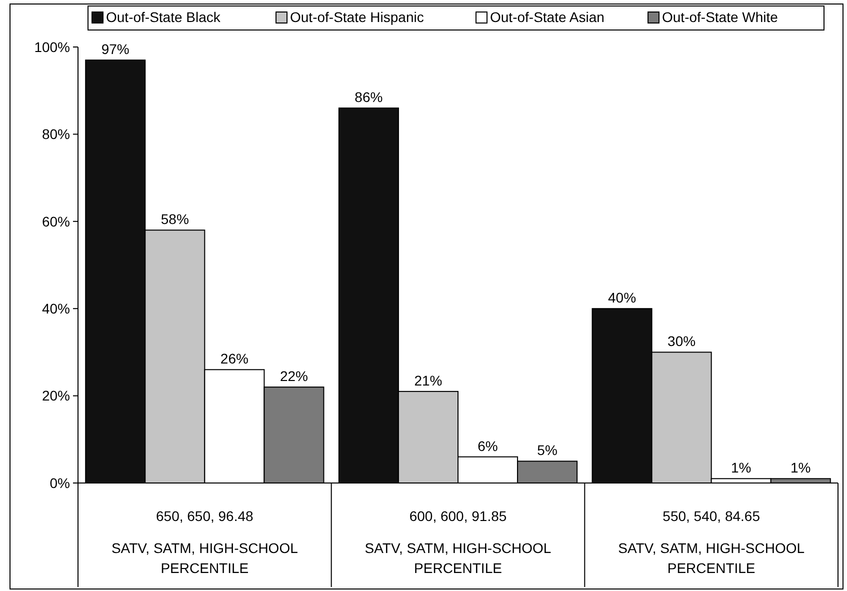 The width and height of the screenshot is (847, 591). What do you see at coordinates (428, 380) in the screenshot?
I see `data-label: 21%` at bounding box center [428, 380].